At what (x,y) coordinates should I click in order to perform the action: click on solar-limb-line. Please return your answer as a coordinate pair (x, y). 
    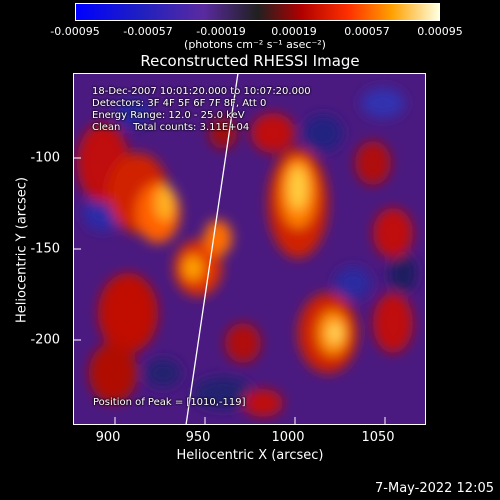
    Looking at the image, I should click on (212, 249).